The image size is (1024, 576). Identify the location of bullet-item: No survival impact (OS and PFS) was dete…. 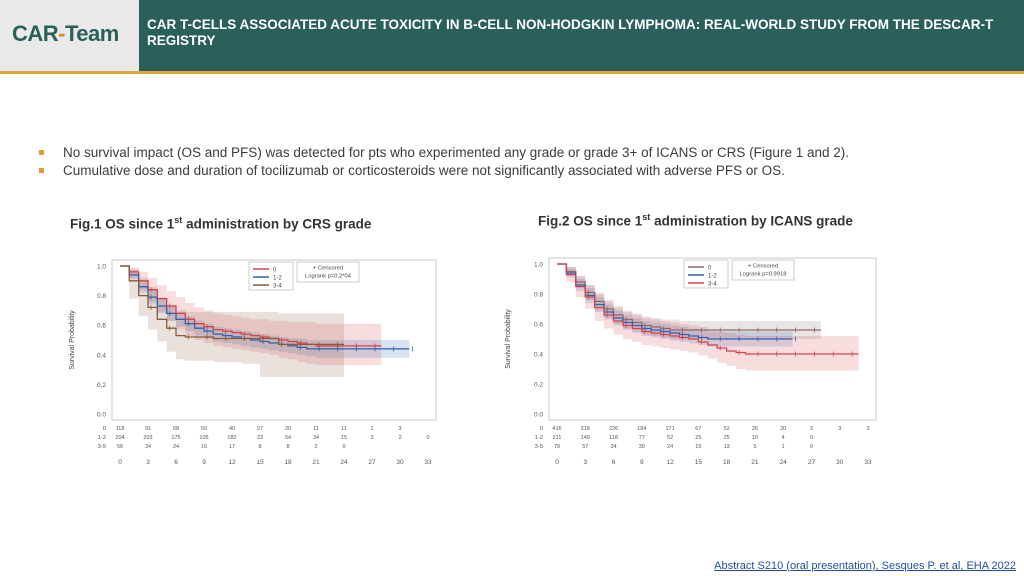
(518, 153).